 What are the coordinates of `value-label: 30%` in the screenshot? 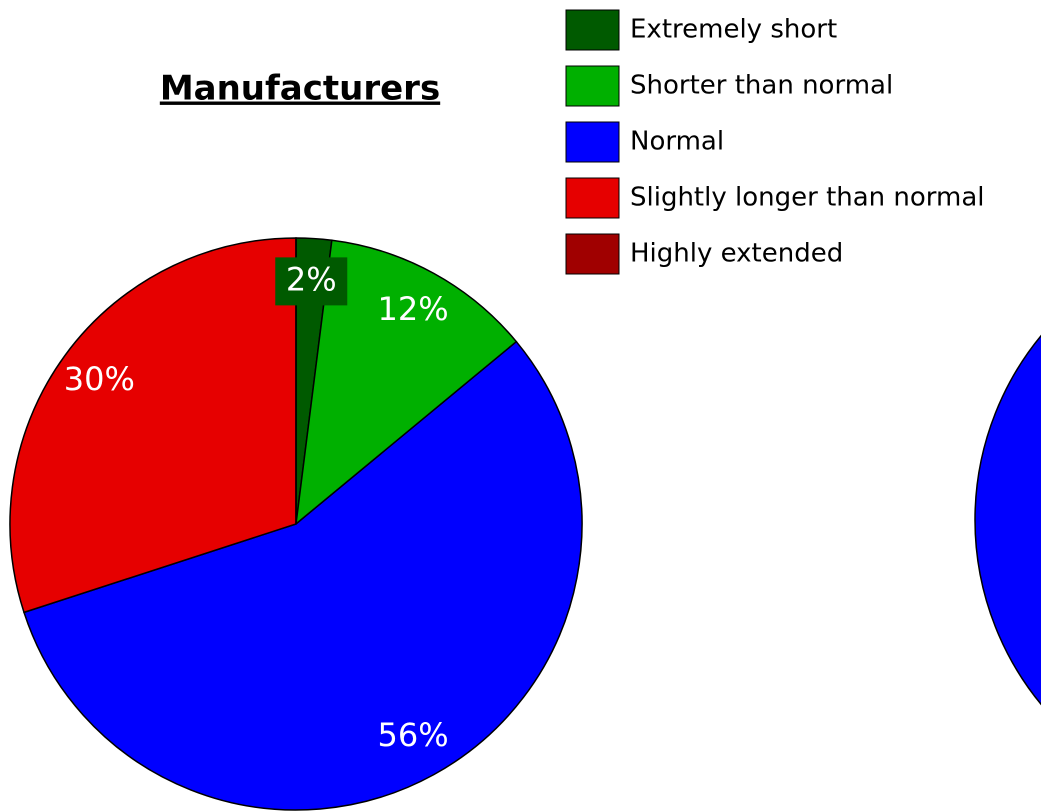 It's located at (99, 379).